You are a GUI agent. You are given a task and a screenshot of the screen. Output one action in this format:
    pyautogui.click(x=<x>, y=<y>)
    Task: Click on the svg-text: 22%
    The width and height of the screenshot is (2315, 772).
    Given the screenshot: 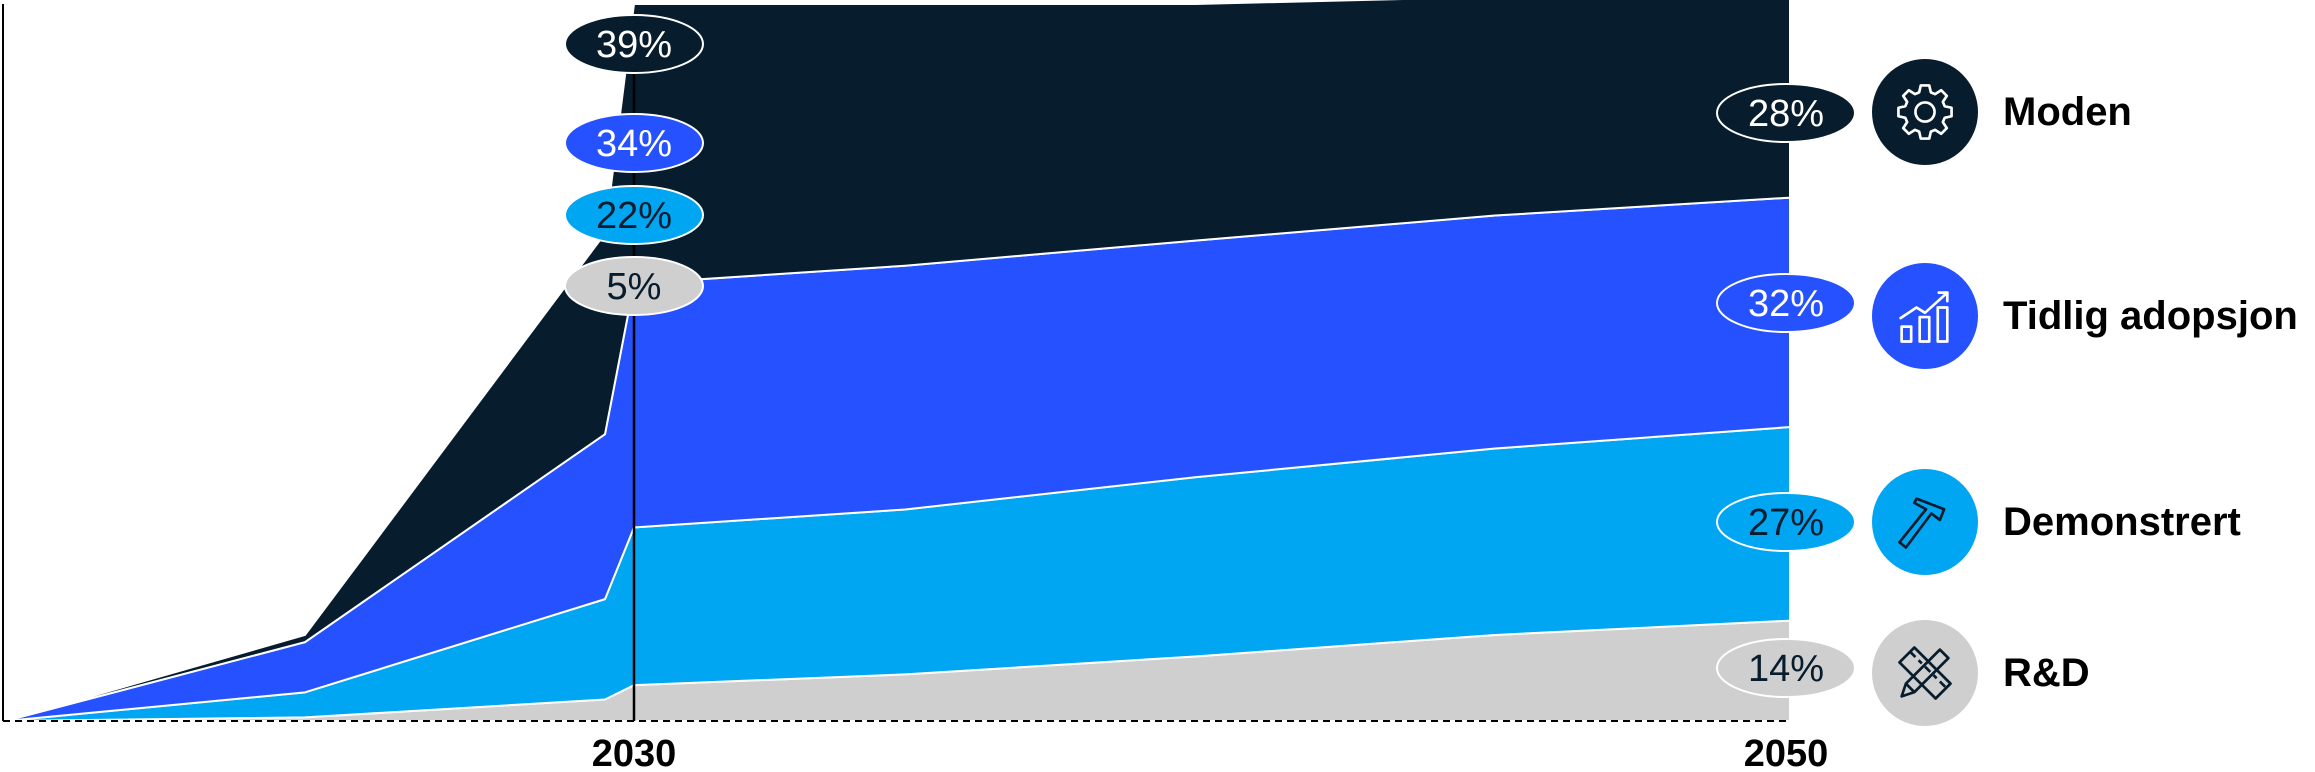 What is the action you would take?
    pyautogui.click(x=634, y=216)
    